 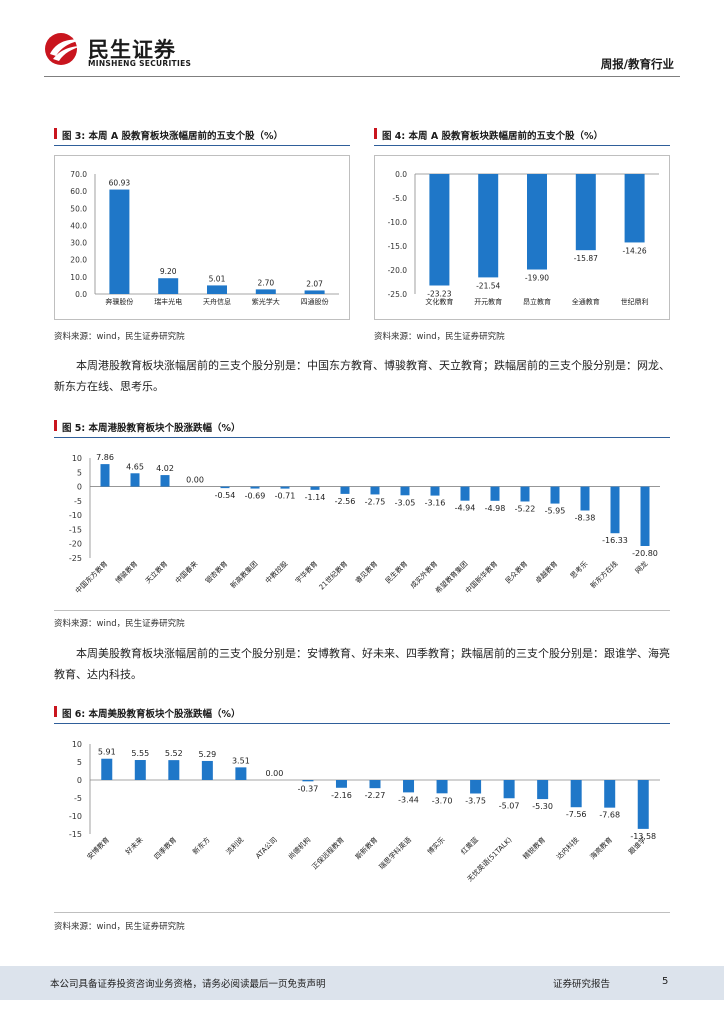 What do you see at coordinates (119, 927) in the screenshot?
I see `fig6-source: 资料来源：wind，民生证券研究院` at bounding box center [119, 927].